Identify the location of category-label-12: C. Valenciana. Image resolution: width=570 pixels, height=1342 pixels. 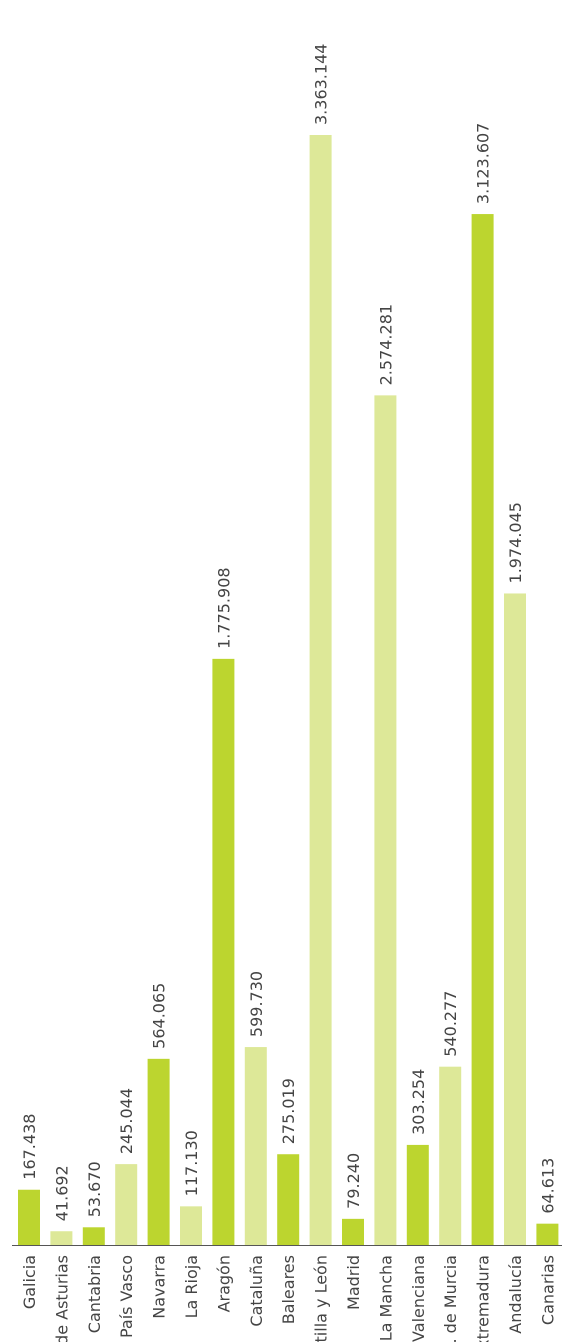
(418, 1298).